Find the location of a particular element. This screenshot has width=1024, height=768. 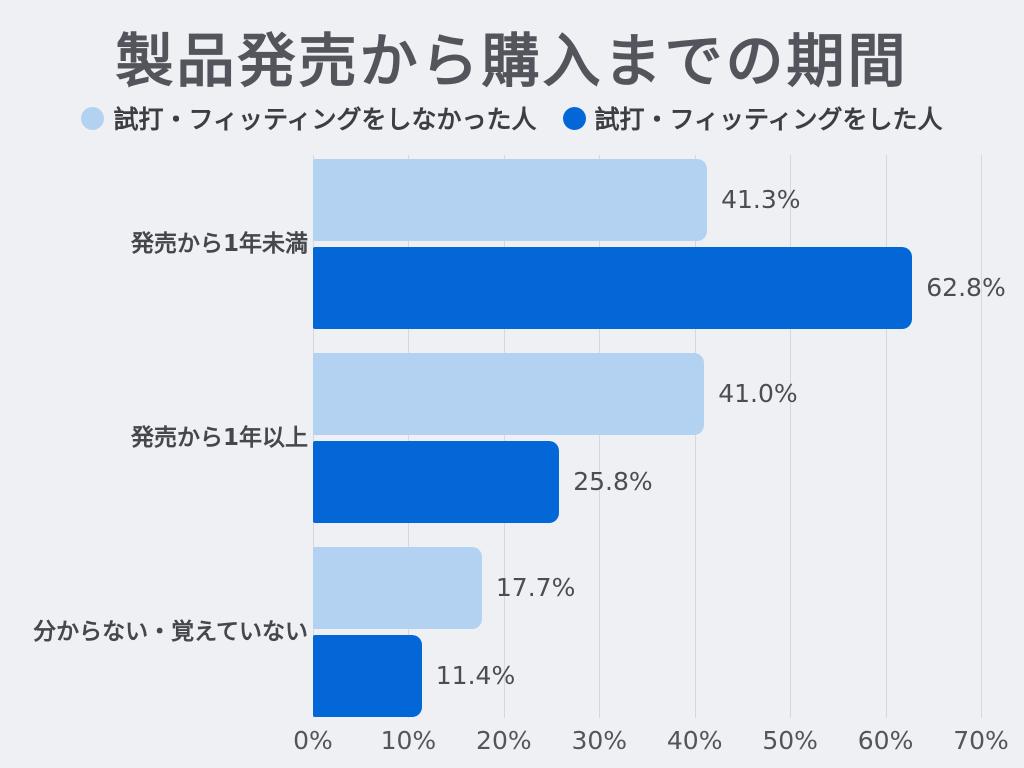

chart-title: 製品発売から購入までの期間 is located at coordinates (512, 61).